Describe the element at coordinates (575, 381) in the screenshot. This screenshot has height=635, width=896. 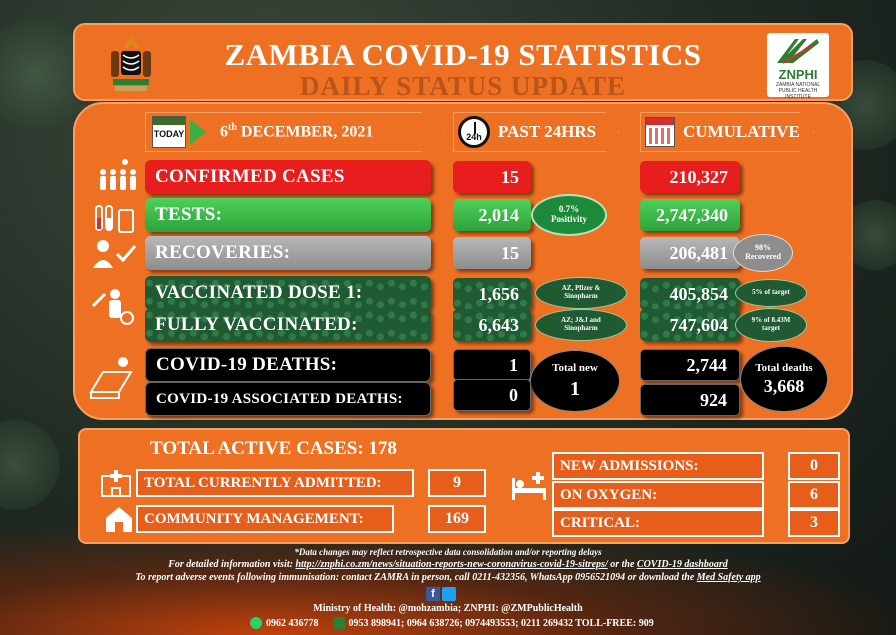
I see `total-new-deaths-badge: Total new 1` at that location.